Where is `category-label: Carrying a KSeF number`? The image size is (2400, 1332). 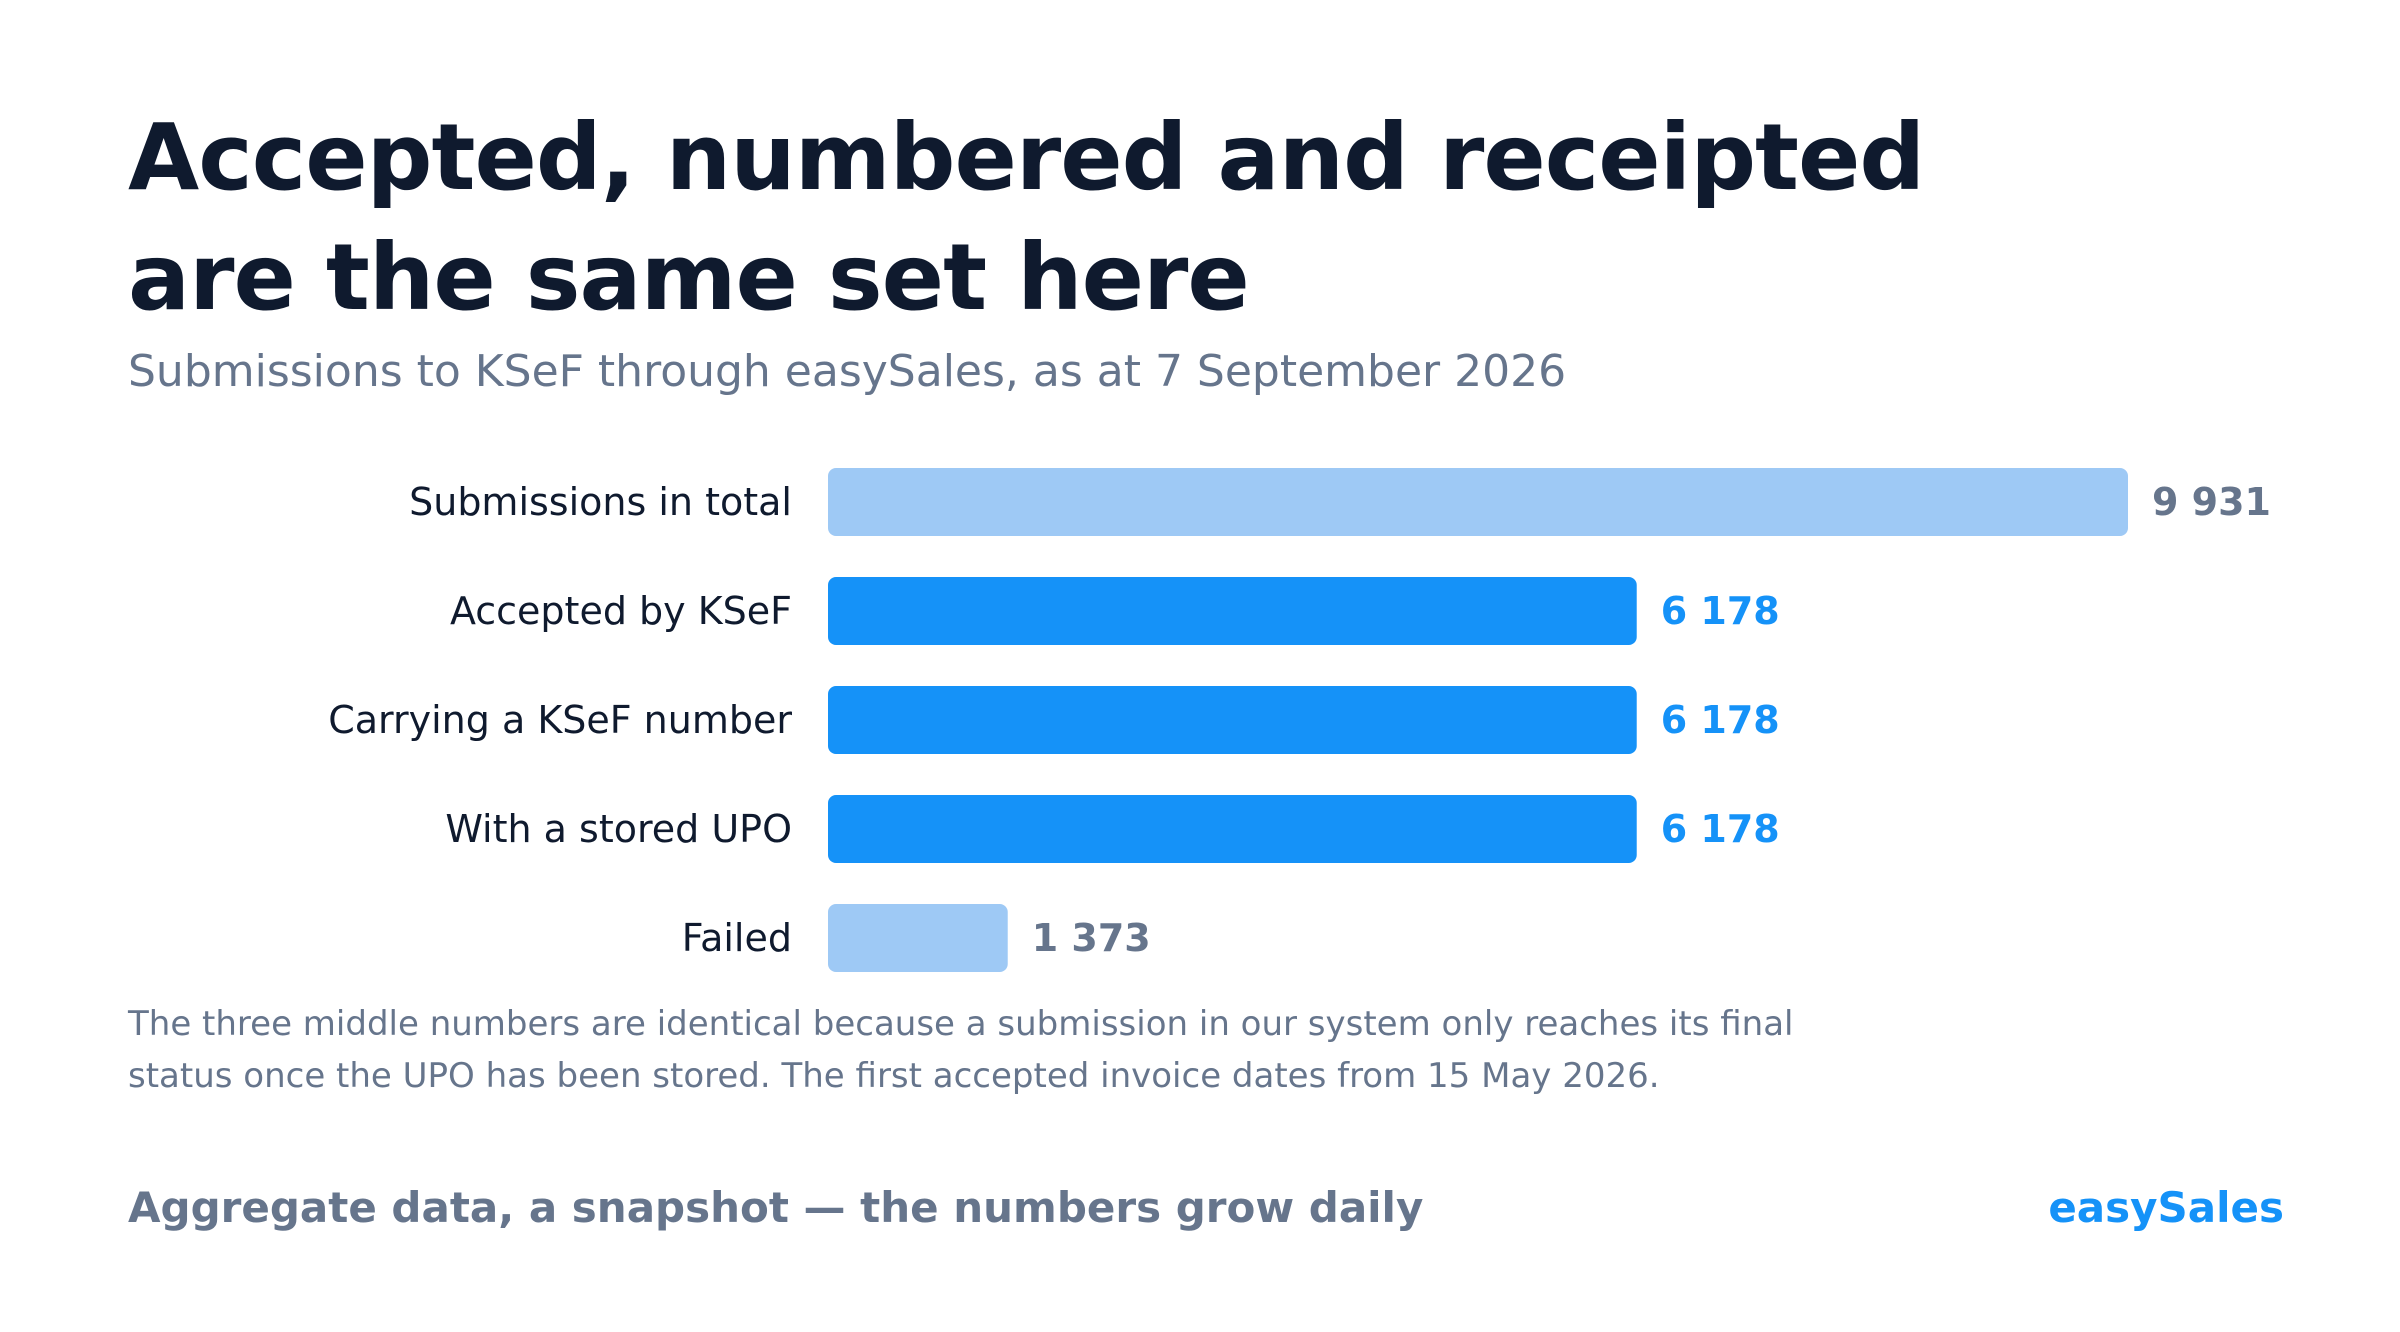
category-label: Carrying a KSeF number is located at coordinates (560, 720).